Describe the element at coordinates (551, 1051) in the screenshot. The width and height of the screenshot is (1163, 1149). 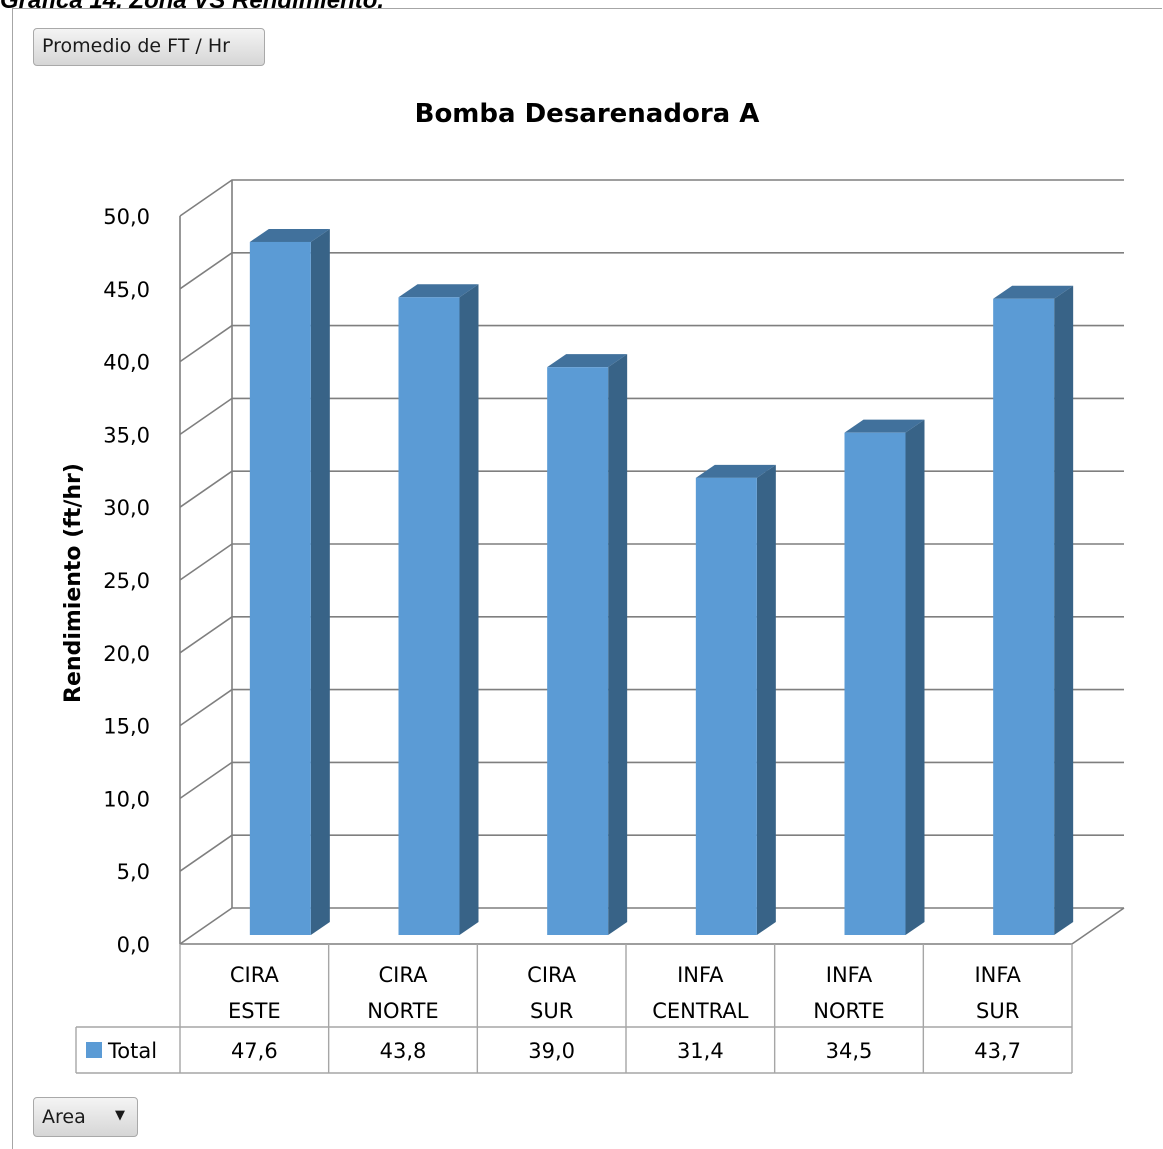
I see `data-label: 39,0` at that location.